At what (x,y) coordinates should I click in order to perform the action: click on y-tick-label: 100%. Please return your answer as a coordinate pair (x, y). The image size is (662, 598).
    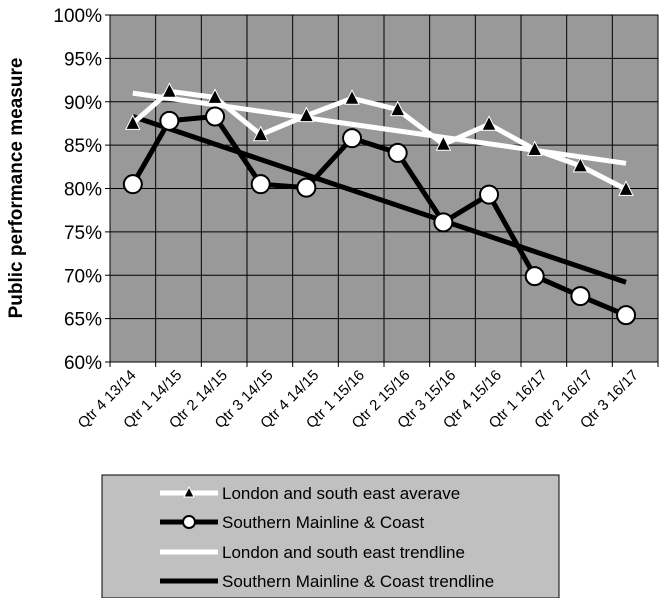
    Looking at the image, I should click on (77, 16).